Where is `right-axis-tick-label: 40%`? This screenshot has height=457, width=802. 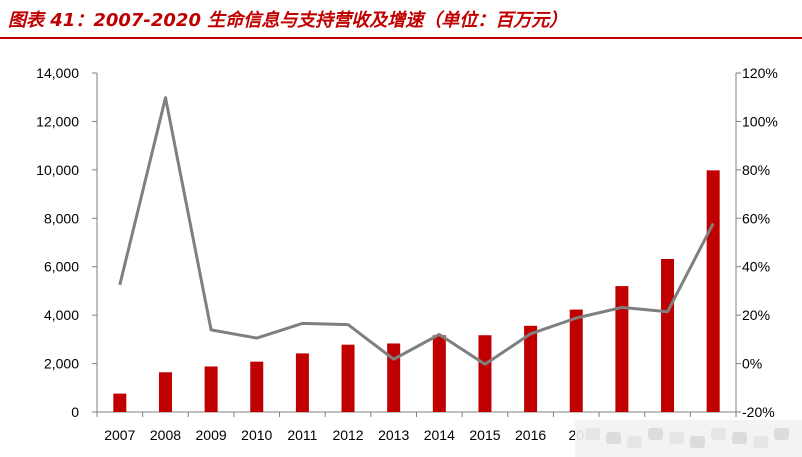
right-axis-tick-label: 40% is located at coordinates (756, 267).